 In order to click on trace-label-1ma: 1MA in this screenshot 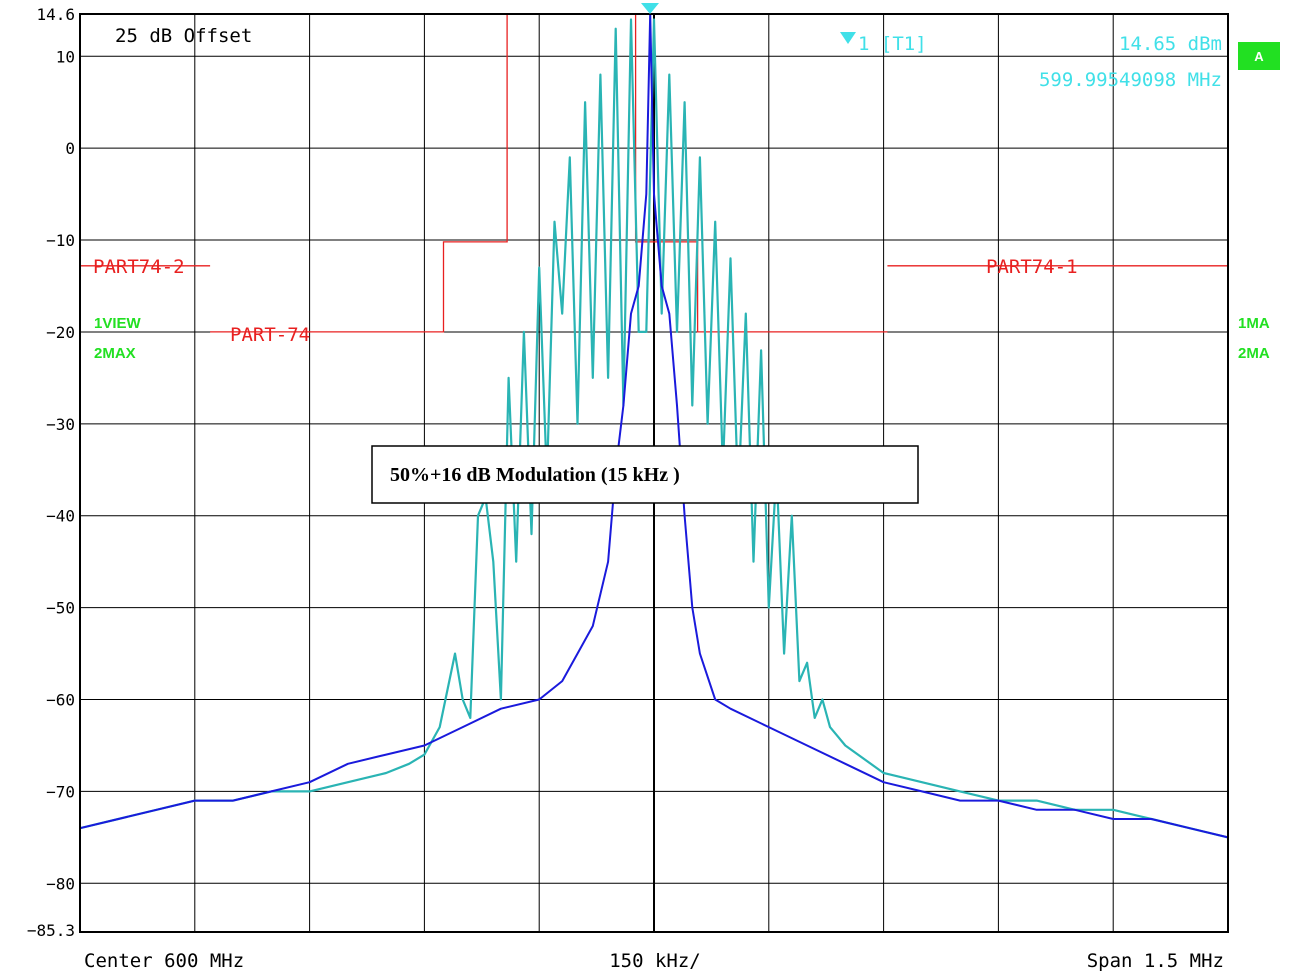, I will do `click(1254, 323)`.